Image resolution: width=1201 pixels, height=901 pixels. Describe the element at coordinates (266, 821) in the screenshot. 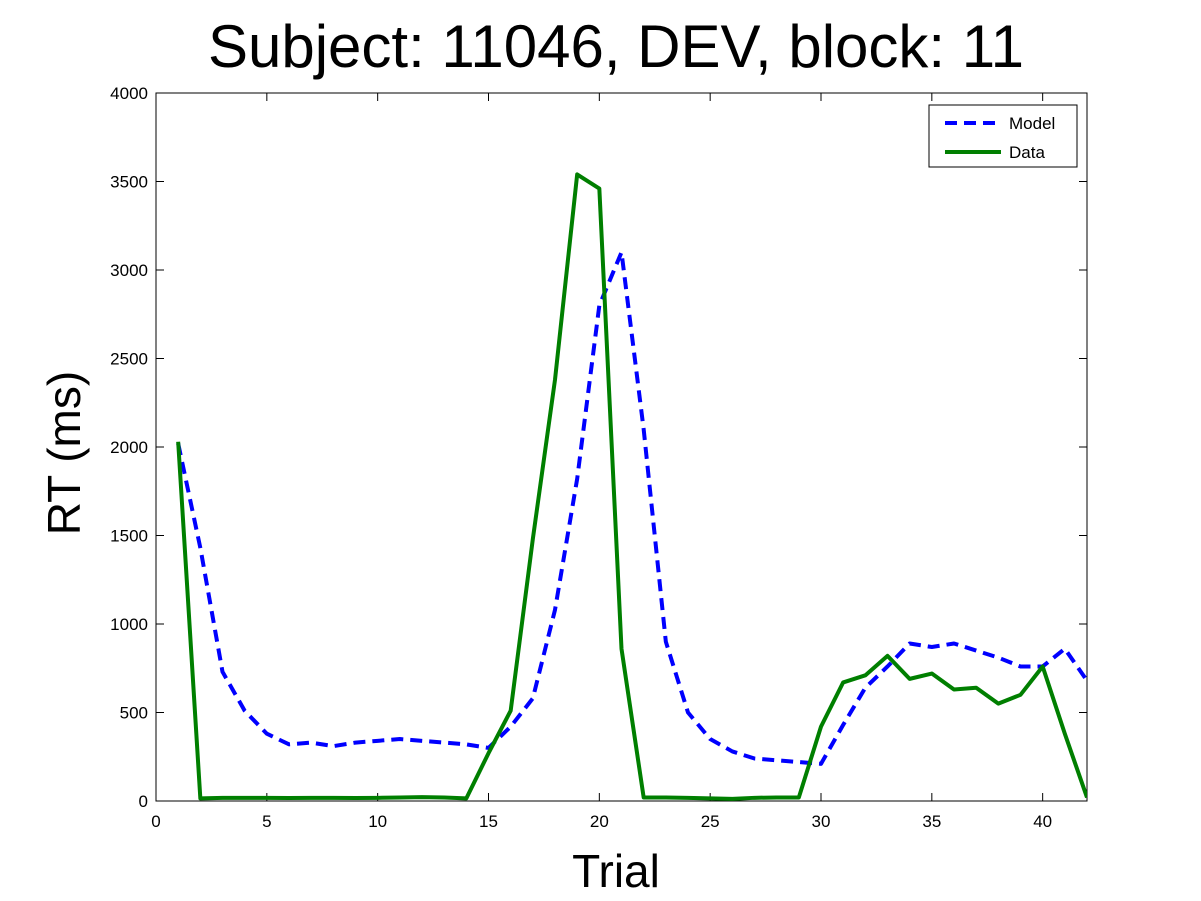

I see `x-tick-label: 5` at that location.